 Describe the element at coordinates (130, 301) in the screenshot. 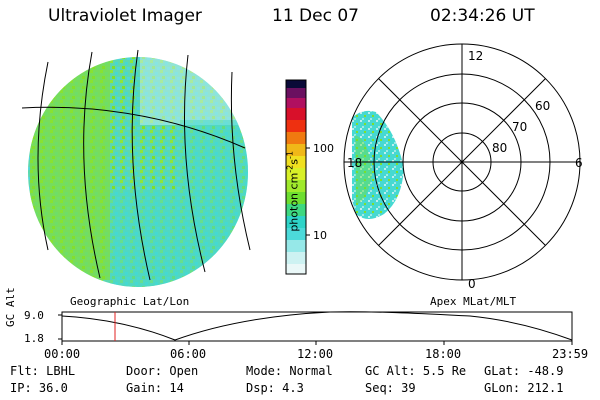

I see `geographic-map-label: Geographic Lat/Lon` at that location.